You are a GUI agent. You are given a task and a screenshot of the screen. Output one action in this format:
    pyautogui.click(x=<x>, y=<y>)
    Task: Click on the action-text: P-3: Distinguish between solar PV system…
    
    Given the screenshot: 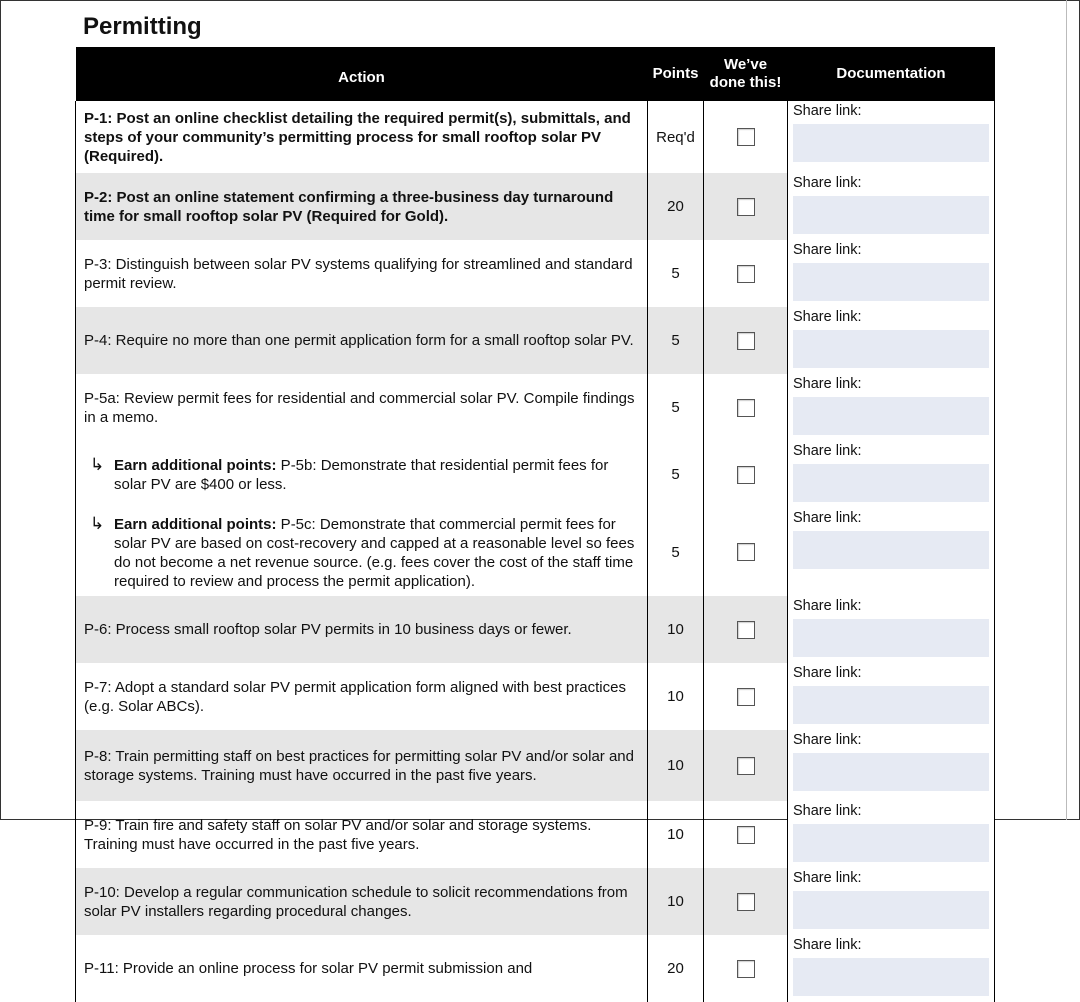 What is the action you would take?
    pyautogui.click(x=358, y=273)
    